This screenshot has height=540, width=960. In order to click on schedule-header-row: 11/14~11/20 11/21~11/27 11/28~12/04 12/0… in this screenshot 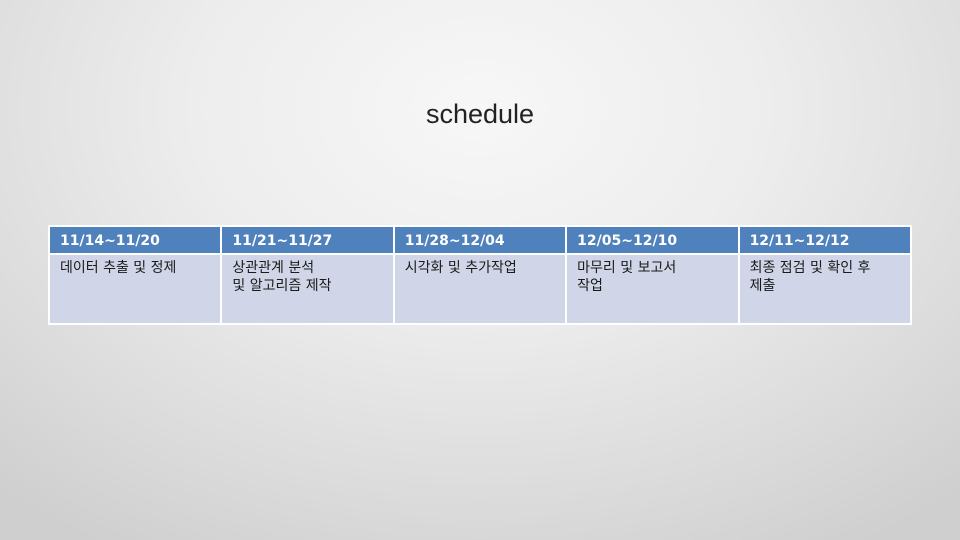, I will do `click(480, 240)`.